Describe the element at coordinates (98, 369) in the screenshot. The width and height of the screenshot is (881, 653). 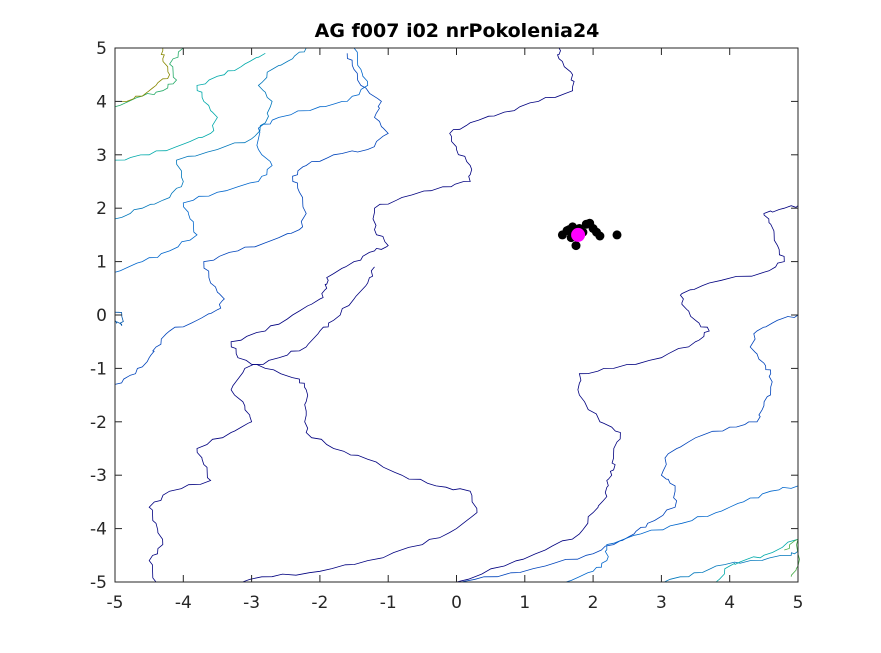
I see `y-tick-label: -1` at that location.